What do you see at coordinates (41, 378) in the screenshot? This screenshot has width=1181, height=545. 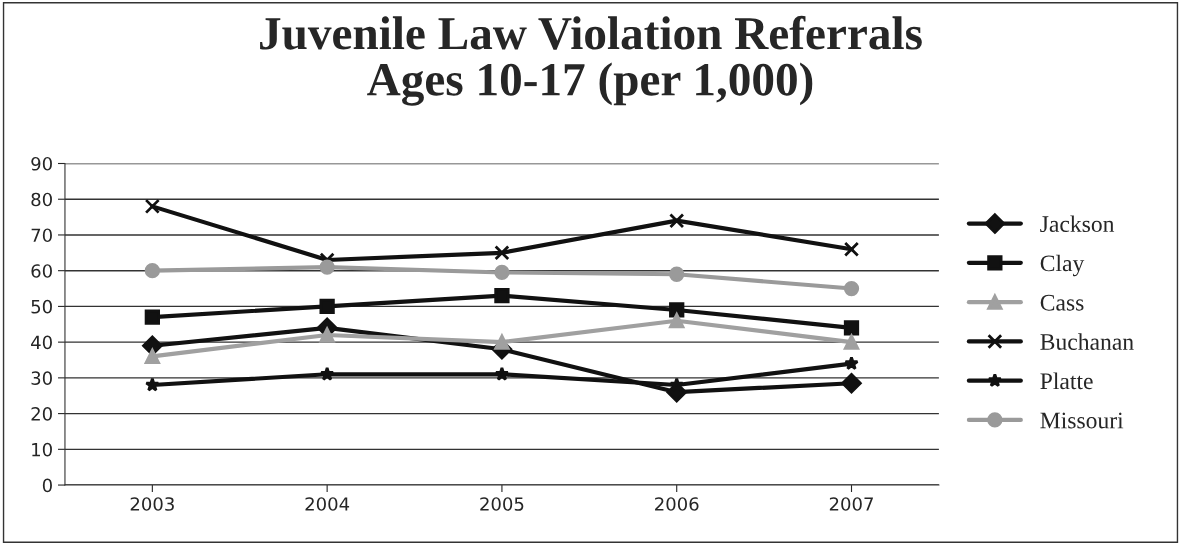 I see `y-tick-label: 30` at bounding box center [41, 378].